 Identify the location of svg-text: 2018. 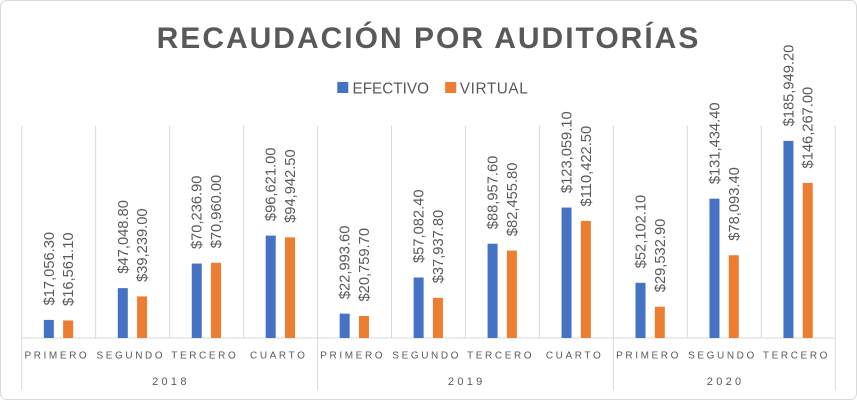
(171, 382).